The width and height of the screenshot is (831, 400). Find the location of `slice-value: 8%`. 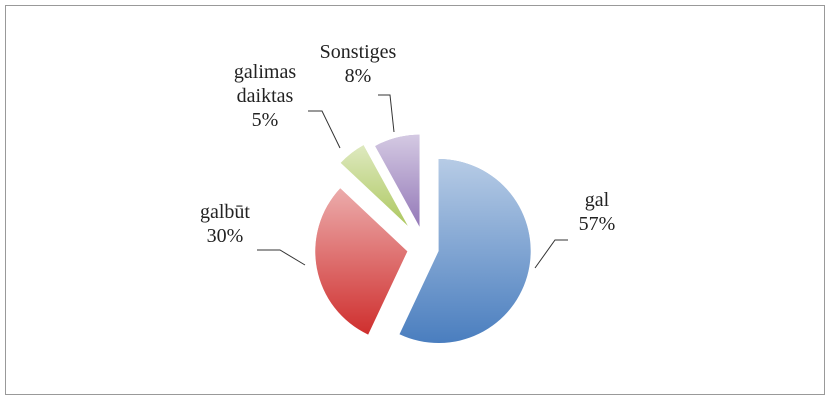

slice-value: 8% is located at coordinates (358, 76).